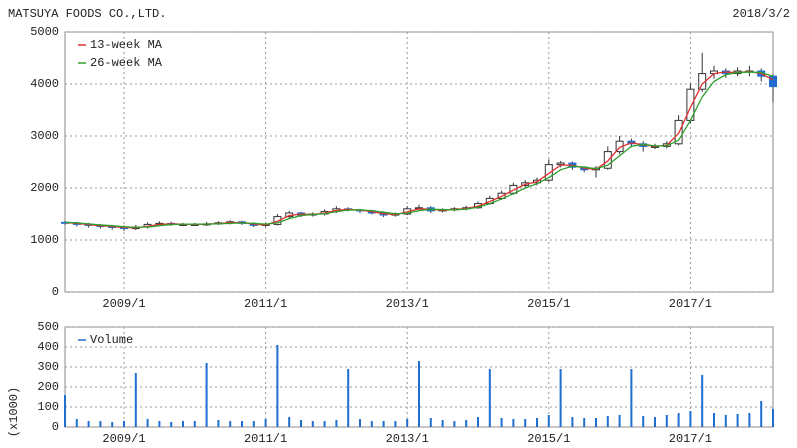 This screenshot has height=448, width=797. What do you see at coordinates (44, 84) in the screenshot?
I see `y-tick-label: 4000` at bounding box center [44, 84].